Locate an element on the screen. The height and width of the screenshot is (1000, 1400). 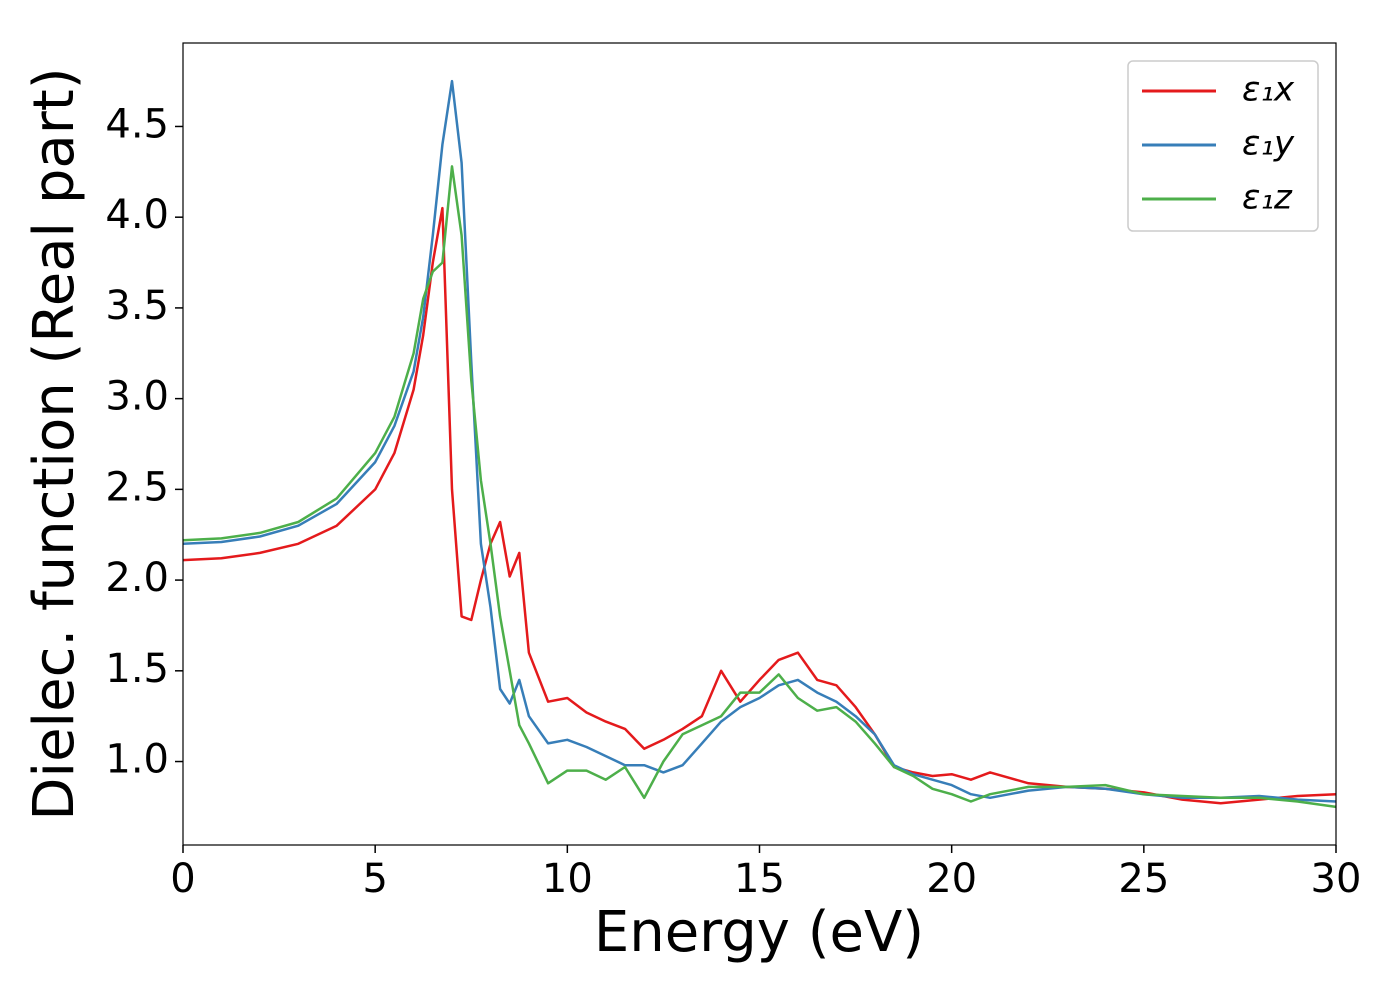
x-tick-label: 5 is located at coordinates (374, 879).